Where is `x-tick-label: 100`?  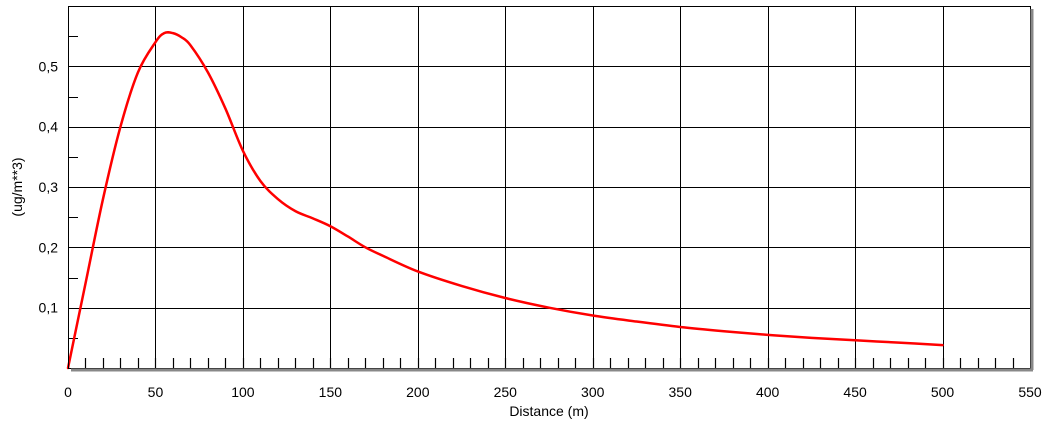 x-tick-label: 100 is located at coordinates (243, 392).